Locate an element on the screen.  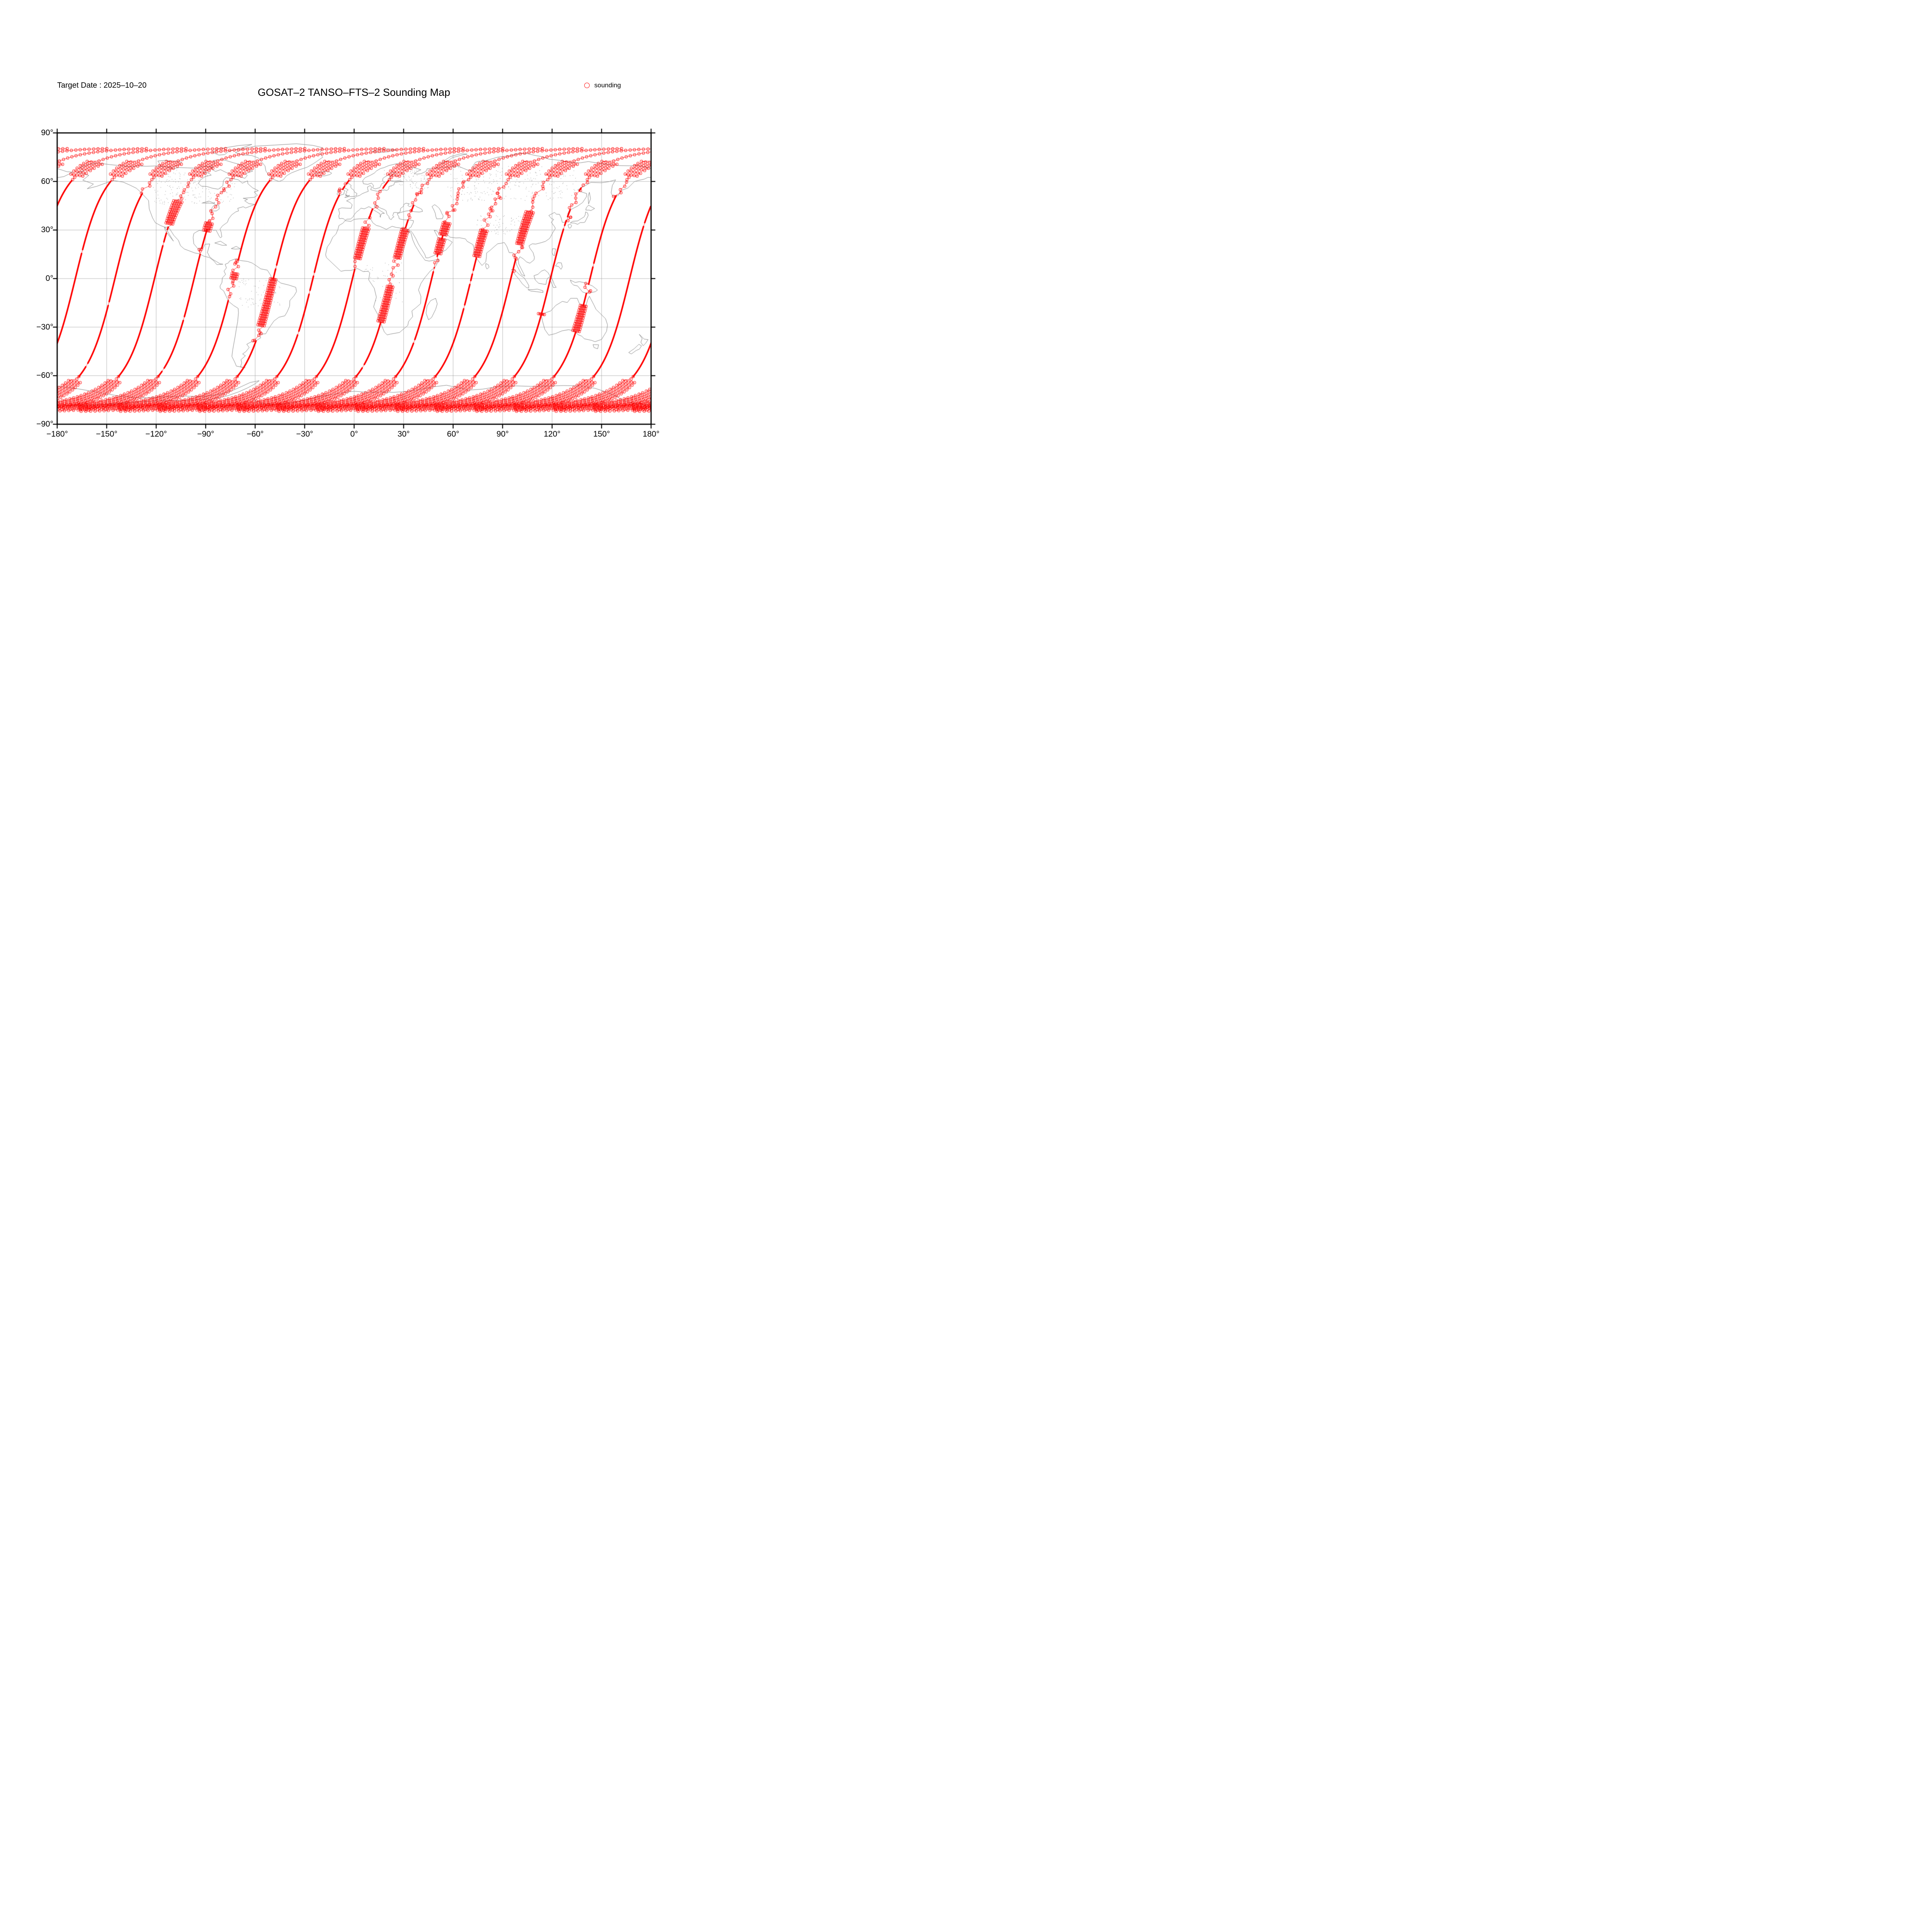
legend-label: sounding is located at coordinates (607, 85).